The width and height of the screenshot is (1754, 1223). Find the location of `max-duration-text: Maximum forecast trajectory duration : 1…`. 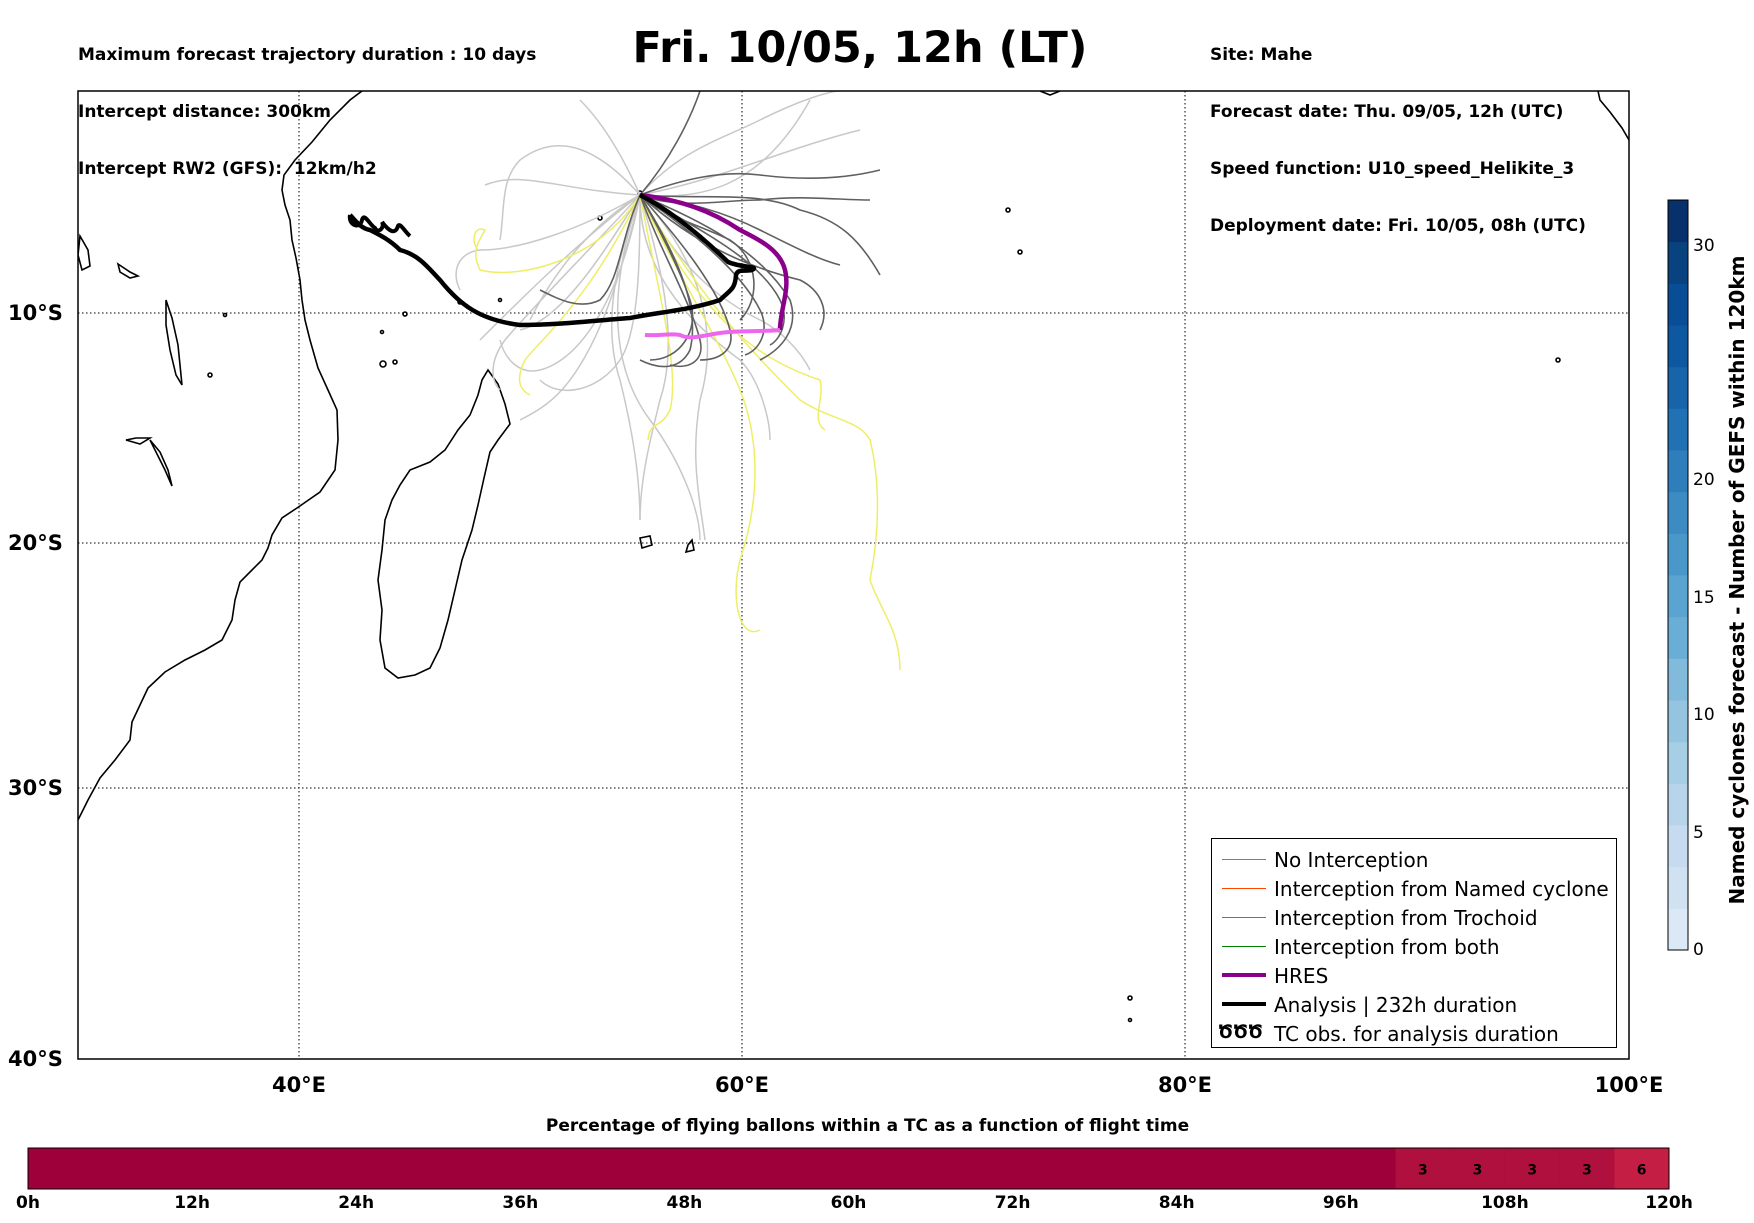

max-duration-text: Maximum forecast trajectory duration : 1… is located at coordinates (307, 55).